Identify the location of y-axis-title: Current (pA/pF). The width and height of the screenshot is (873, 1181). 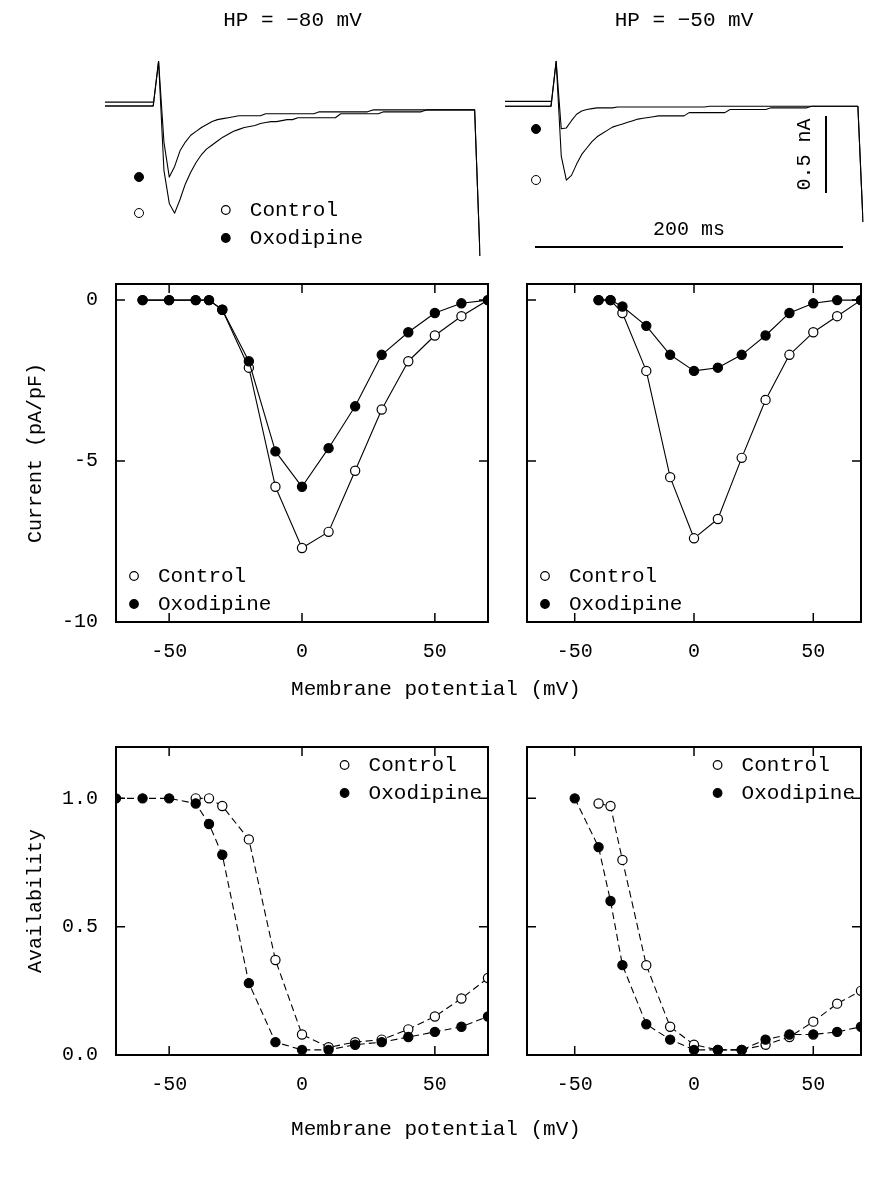
(36, 453).